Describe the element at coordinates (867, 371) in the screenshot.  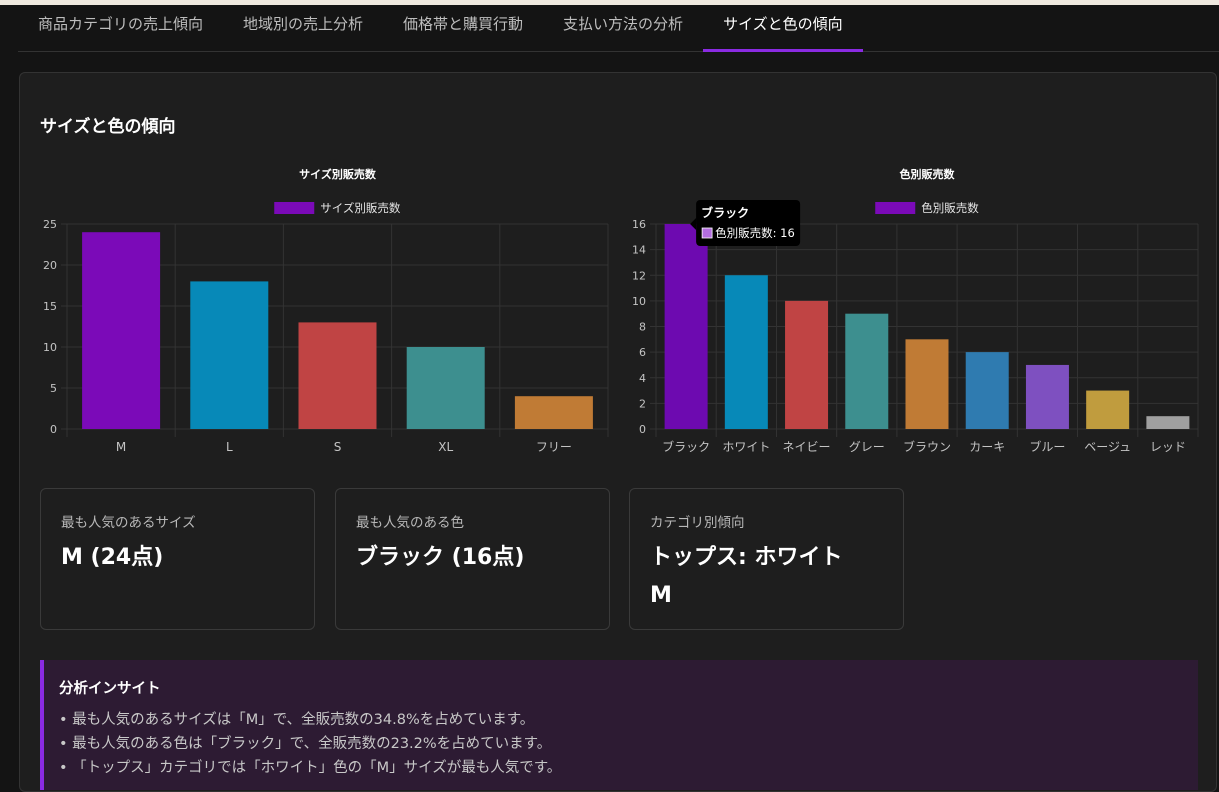
I see `bar-グレー` at that location.